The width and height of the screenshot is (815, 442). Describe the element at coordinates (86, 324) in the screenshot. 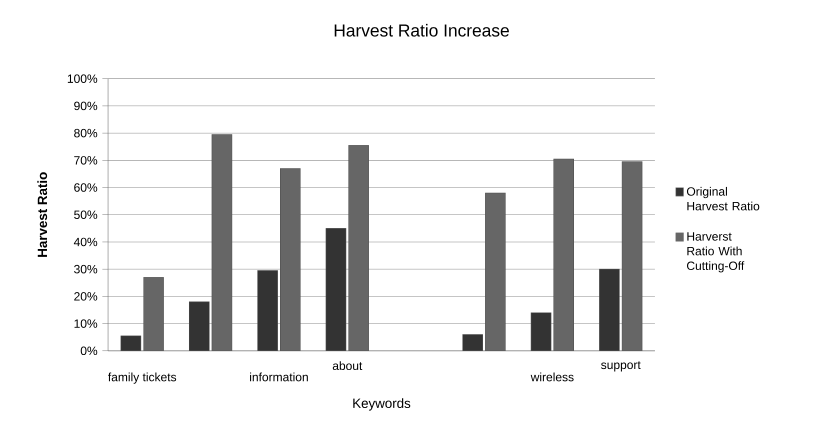

I see `y-tick-label: 10%` at that location.